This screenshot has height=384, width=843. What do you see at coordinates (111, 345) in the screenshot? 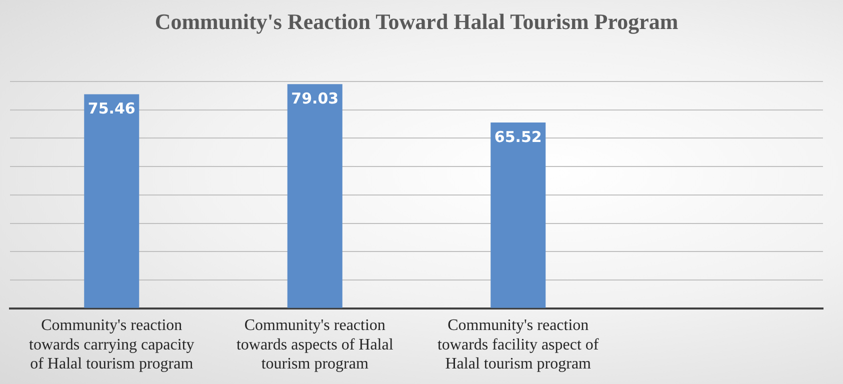
I see `x-tick-label: Community's reaction towards carrying capacity of Halal tourism program` at bounding box center [111, 345].